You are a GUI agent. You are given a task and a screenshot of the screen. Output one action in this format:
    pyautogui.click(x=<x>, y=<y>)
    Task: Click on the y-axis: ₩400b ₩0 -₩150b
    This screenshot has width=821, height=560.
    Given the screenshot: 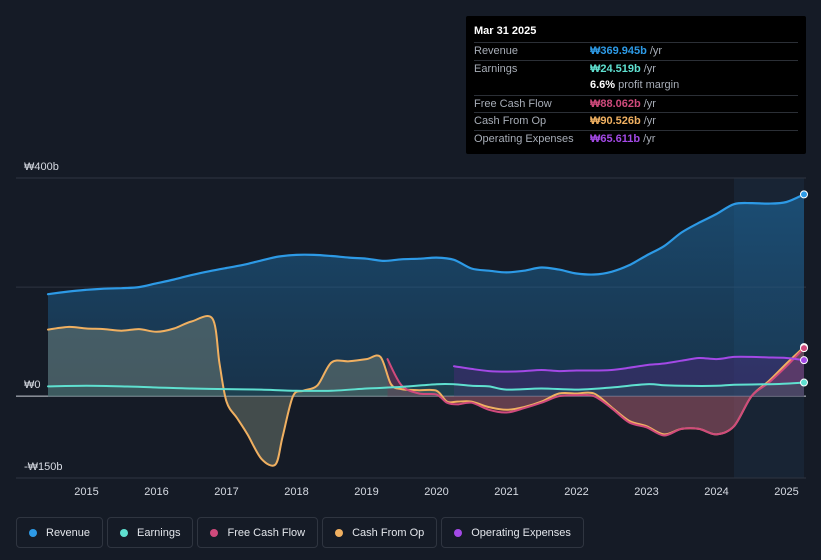 What is the action you would take?
    pyautogui.click(x=43, y=317)
    